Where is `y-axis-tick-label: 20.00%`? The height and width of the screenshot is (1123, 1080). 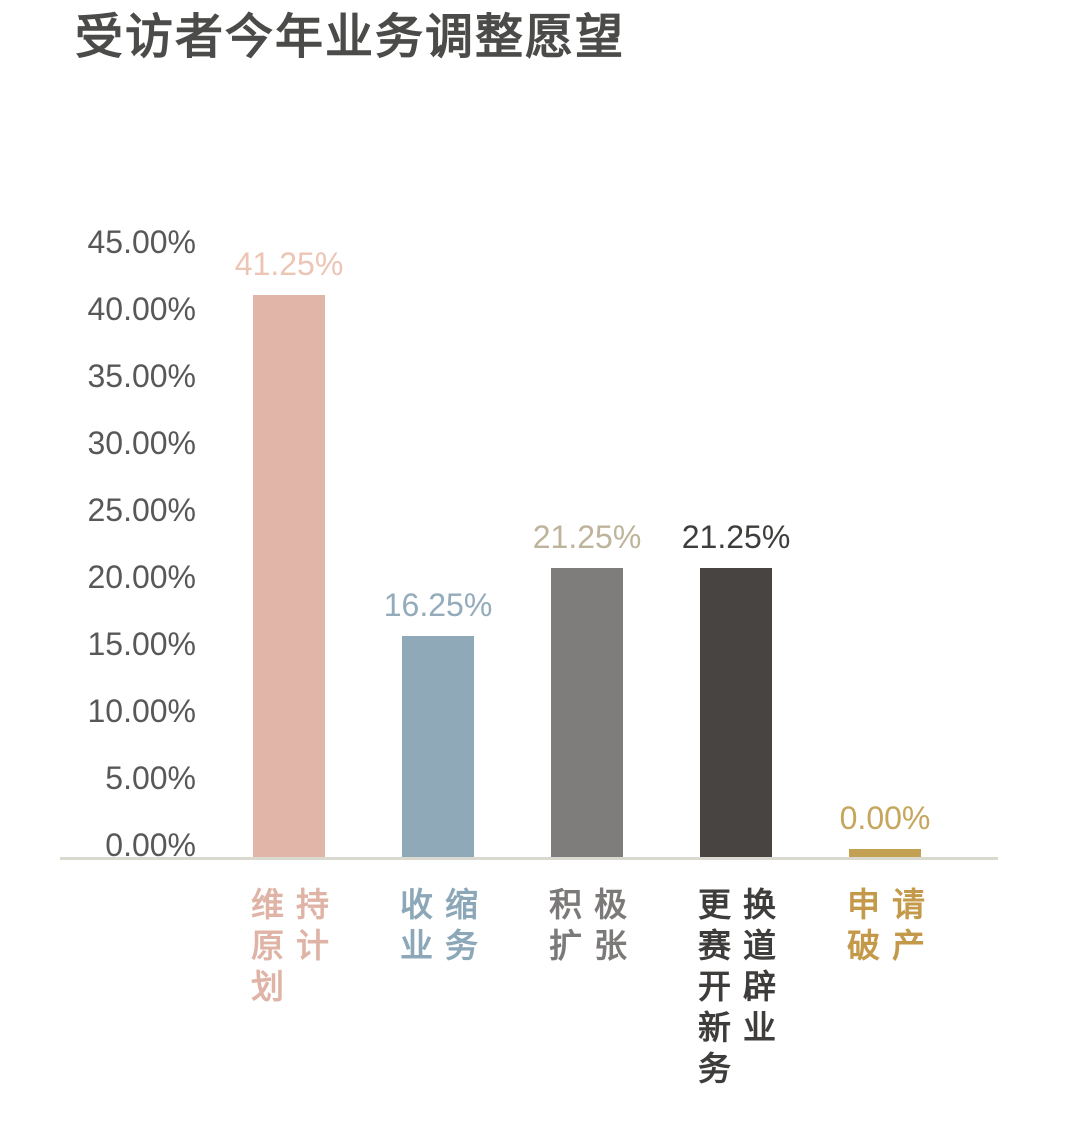 y-axis-tick-label: 20.00% is located at coordinates (141, 577).